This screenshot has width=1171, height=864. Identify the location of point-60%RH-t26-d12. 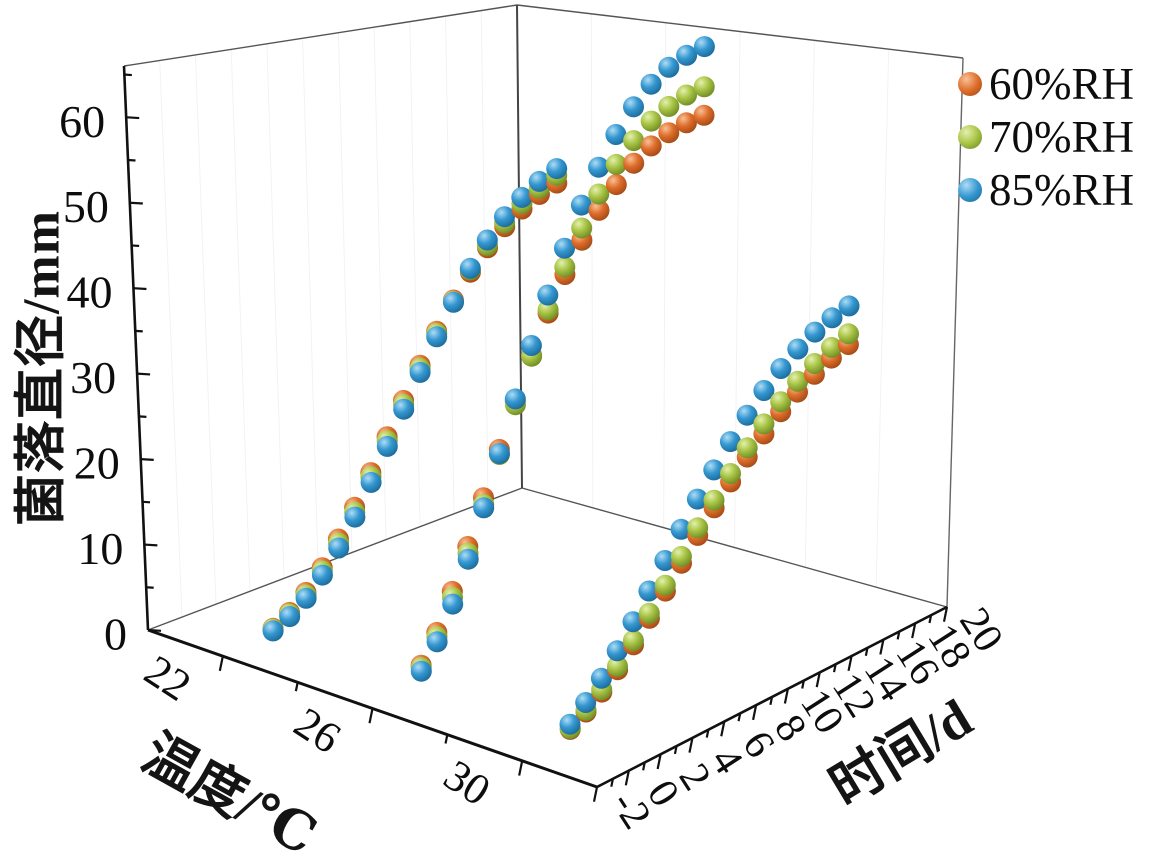
(599, 210).